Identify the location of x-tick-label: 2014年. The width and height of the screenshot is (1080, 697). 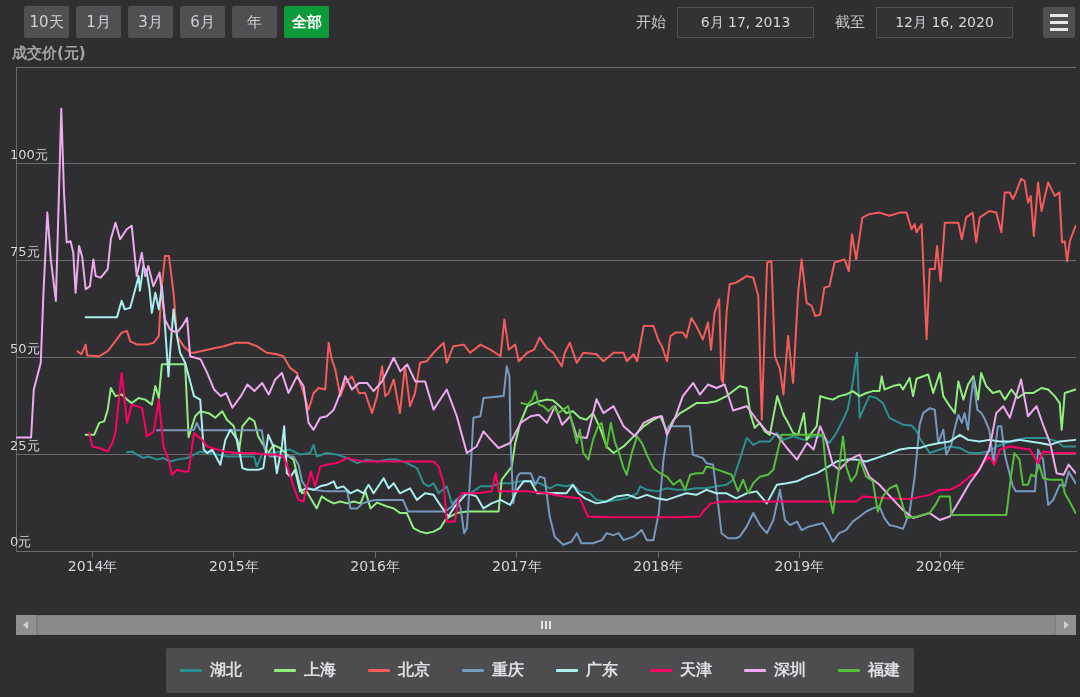
(92, 566).